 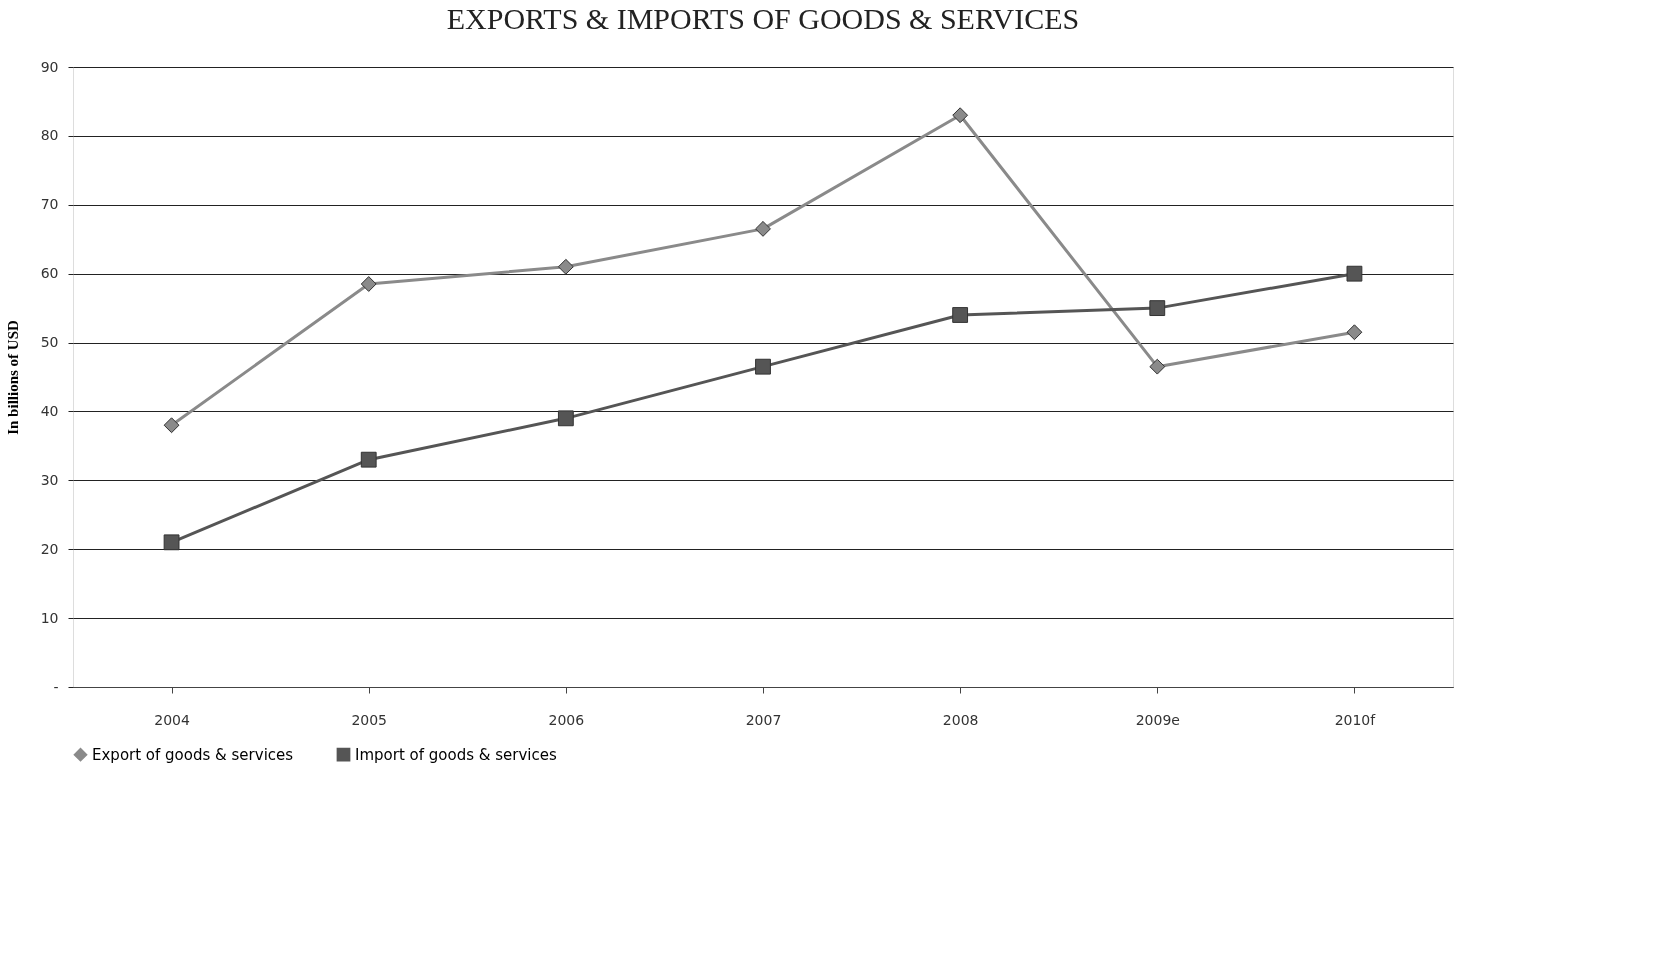 I want to click on y-axis-title: In billions of USD, so click(x=12, y=377).